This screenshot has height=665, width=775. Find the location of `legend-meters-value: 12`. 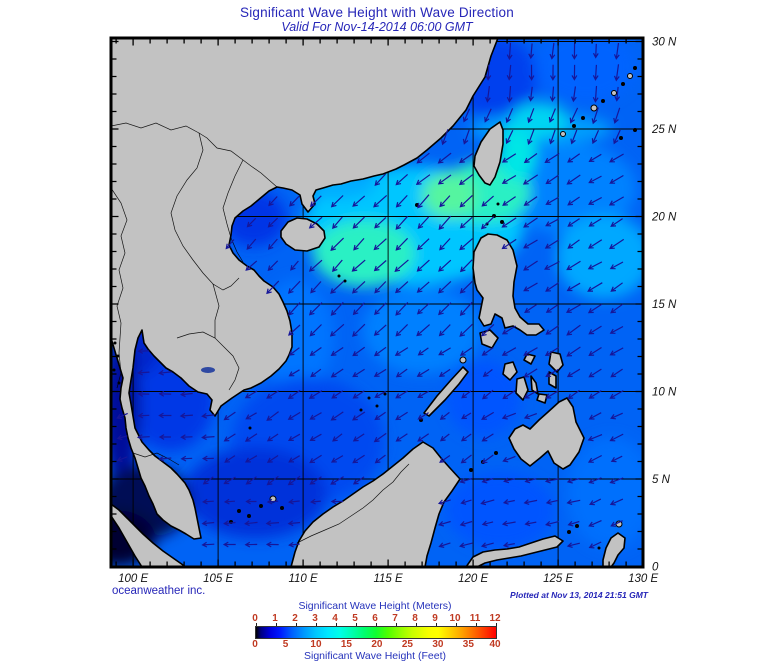

legend-meters-value: 12 is located at coordinates (495, 618).